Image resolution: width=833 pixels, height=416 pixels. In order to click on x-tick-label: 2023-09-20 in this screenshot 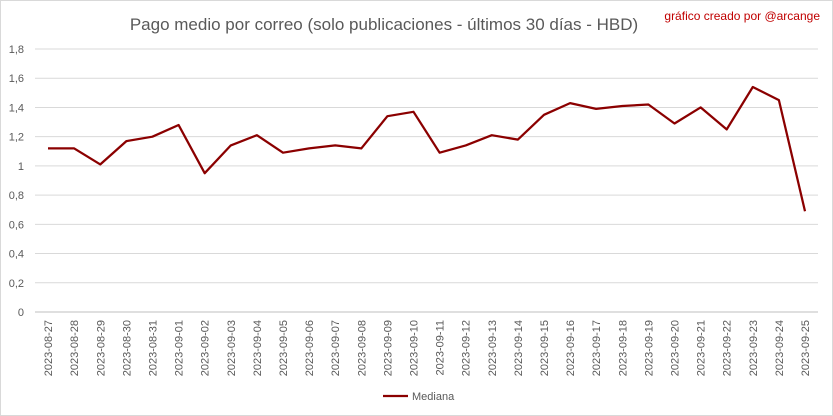, I will do `click(675, 348)`.